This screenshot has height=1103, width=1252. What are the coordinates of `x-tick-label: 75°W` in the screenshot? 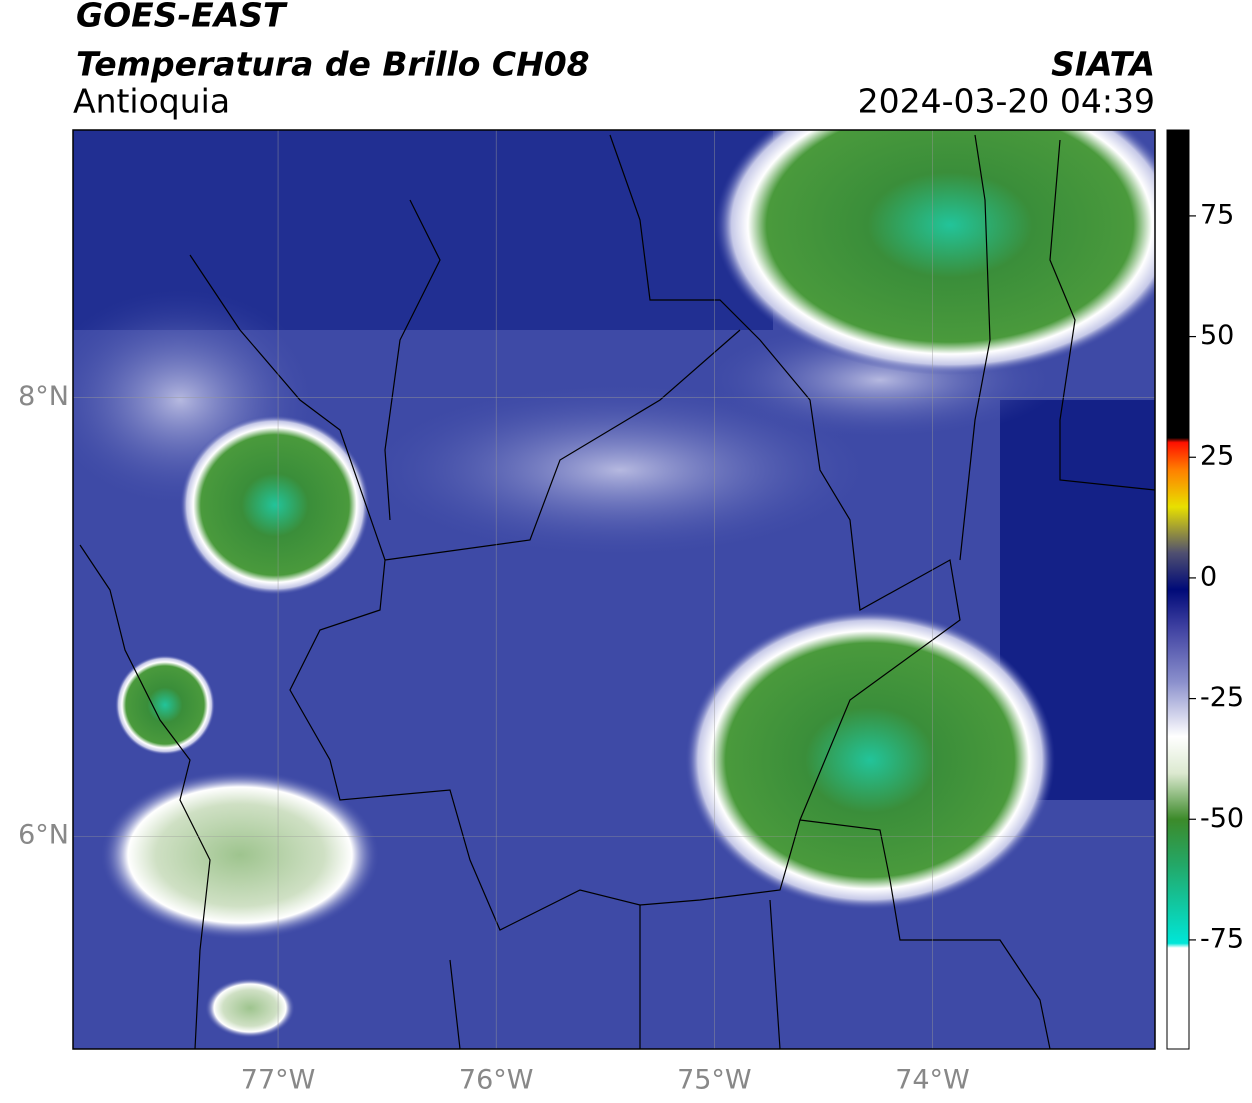 It's located at (714, 1080).